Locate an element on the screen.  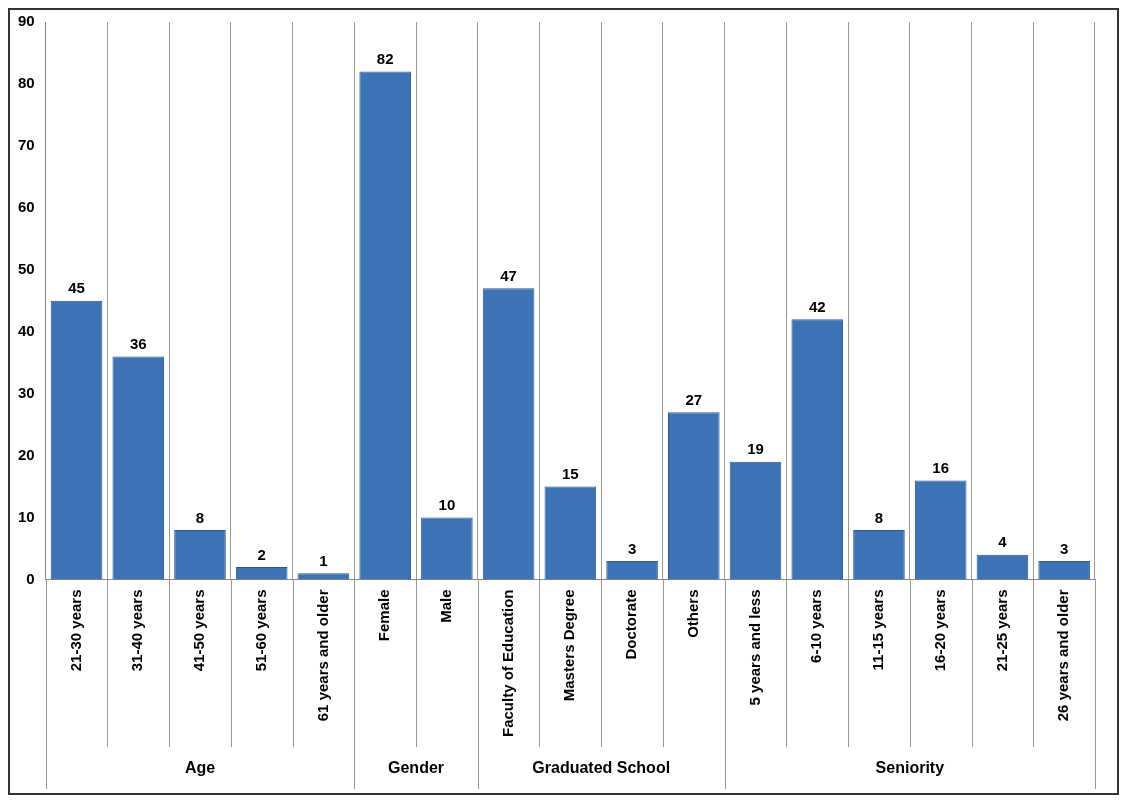
x-tick-label: 41-50 years is located at coordinates (199, 630).